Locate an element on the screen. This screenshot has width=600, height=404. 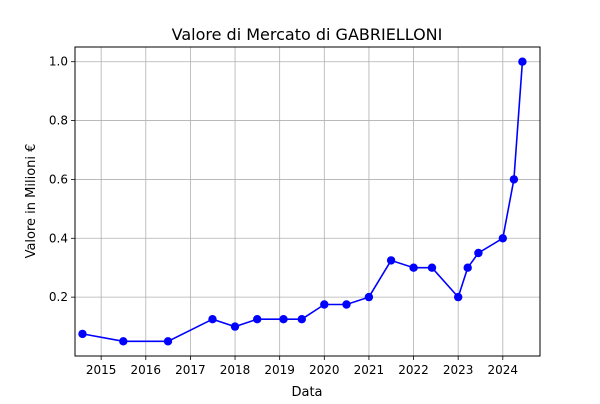
x-tick-label: 2018 is located at coordinates (235, 370).